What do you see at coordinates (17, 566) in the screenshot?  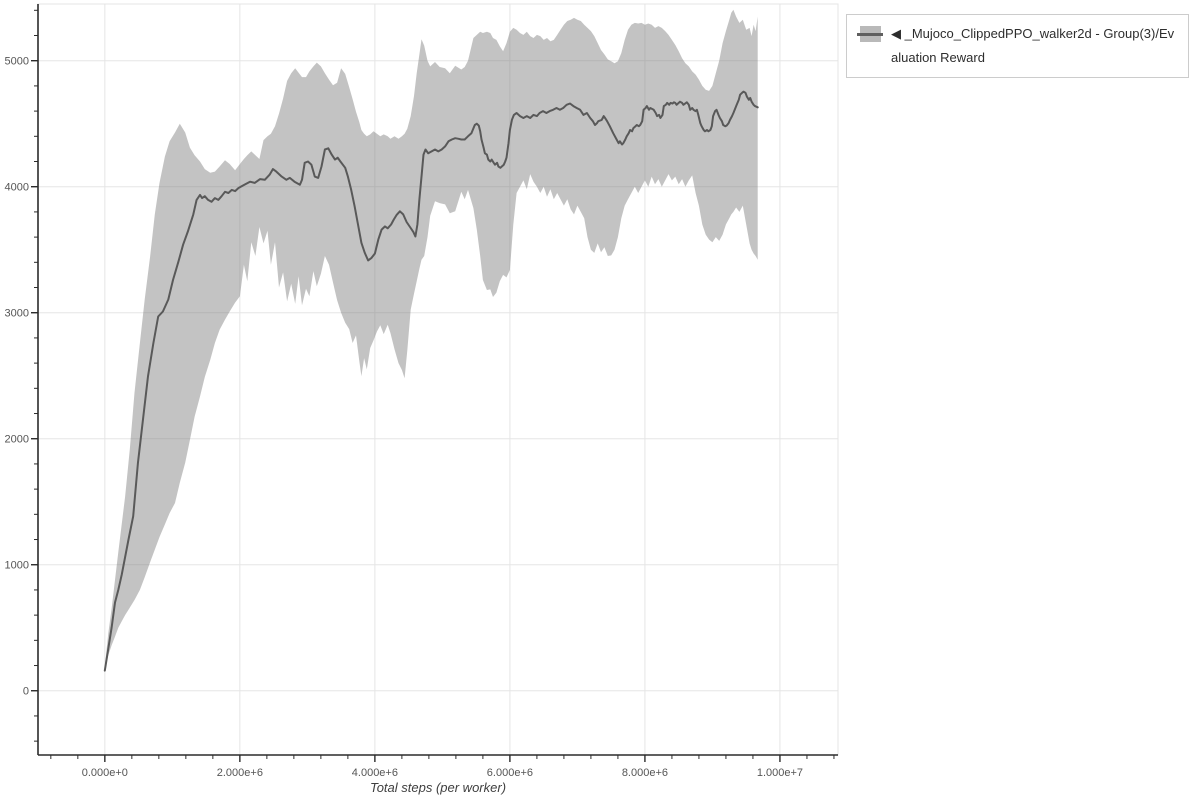 I see `y-tick-label: 1000` at bounding box center [17, 566].